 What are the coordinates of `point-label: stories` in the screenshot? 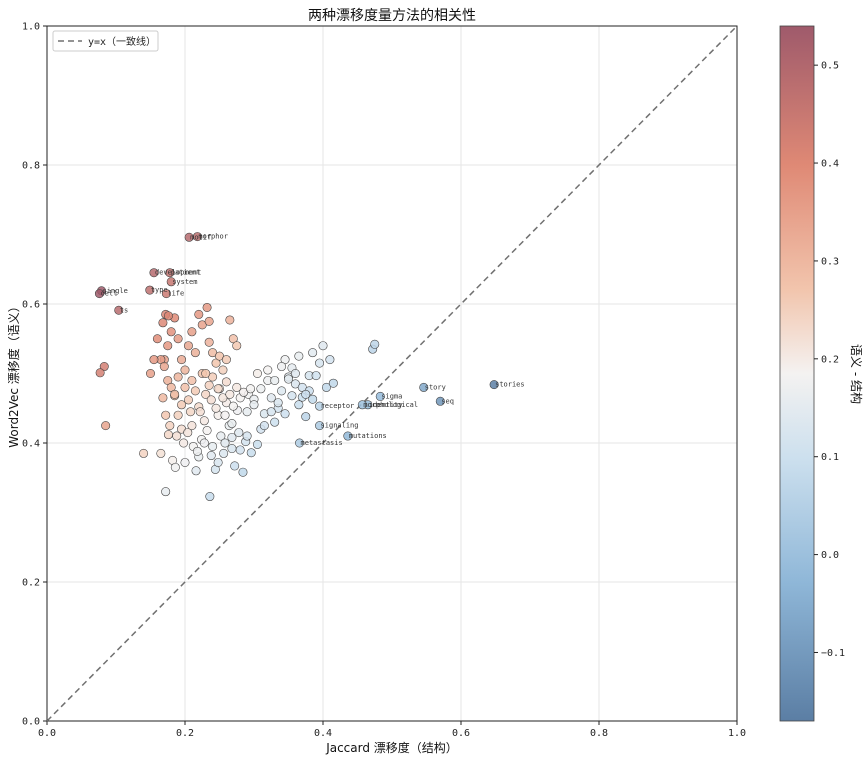 It's located at (510, 385).